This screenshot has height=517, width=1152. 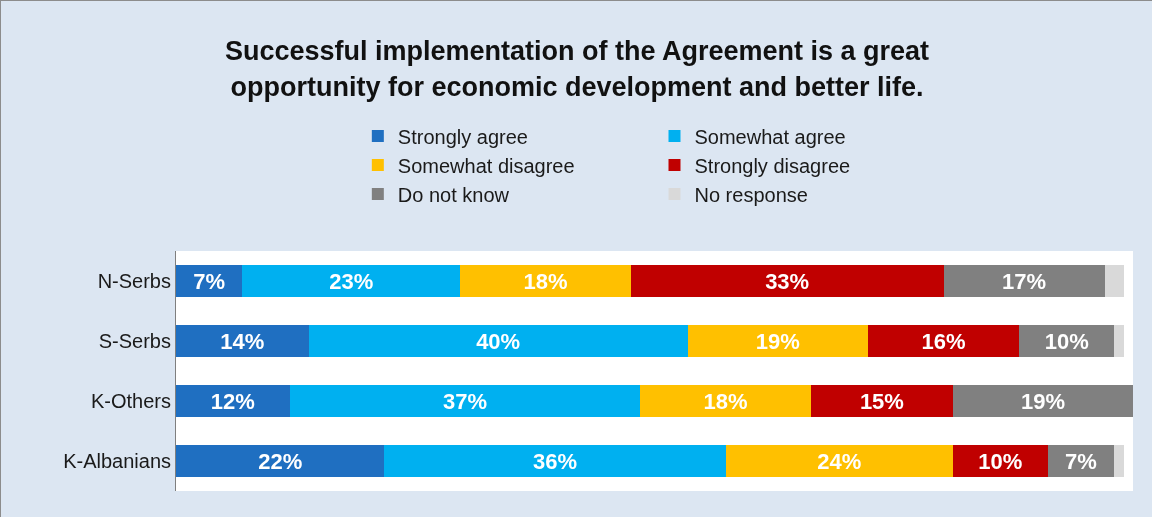 I want to click on data-label: 23%, so click(x=351, y=281).